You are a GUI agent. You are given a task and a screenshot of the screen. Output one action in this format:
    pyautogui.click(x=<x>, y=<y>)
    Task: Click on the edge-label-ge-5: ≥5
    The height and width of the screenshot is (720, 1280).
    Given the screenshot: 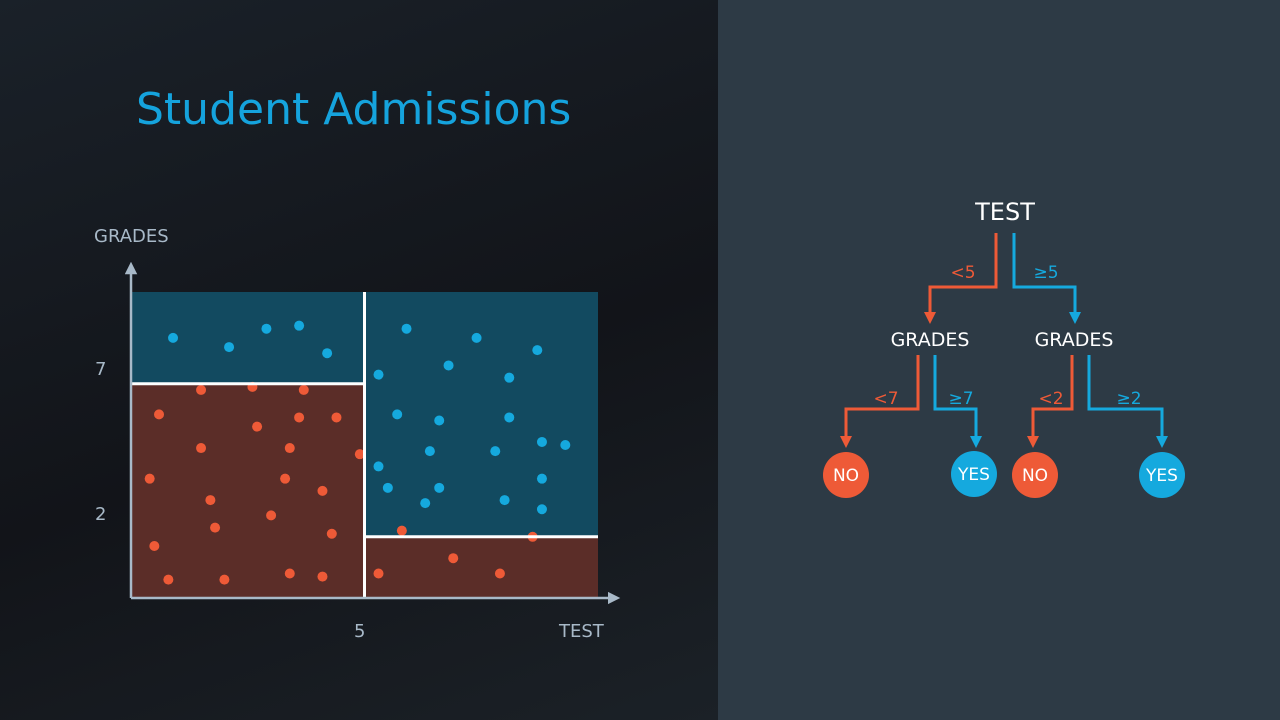 What is the action you would take?
    pyautogui.click(x=1045, y=273)
    